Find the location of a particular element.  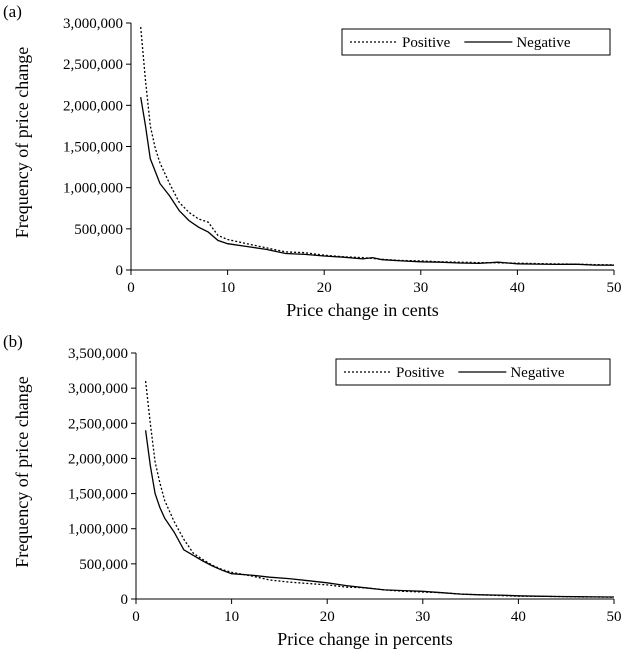

y-tick-label: 3,500,000 is located at coordinates (98, 354).